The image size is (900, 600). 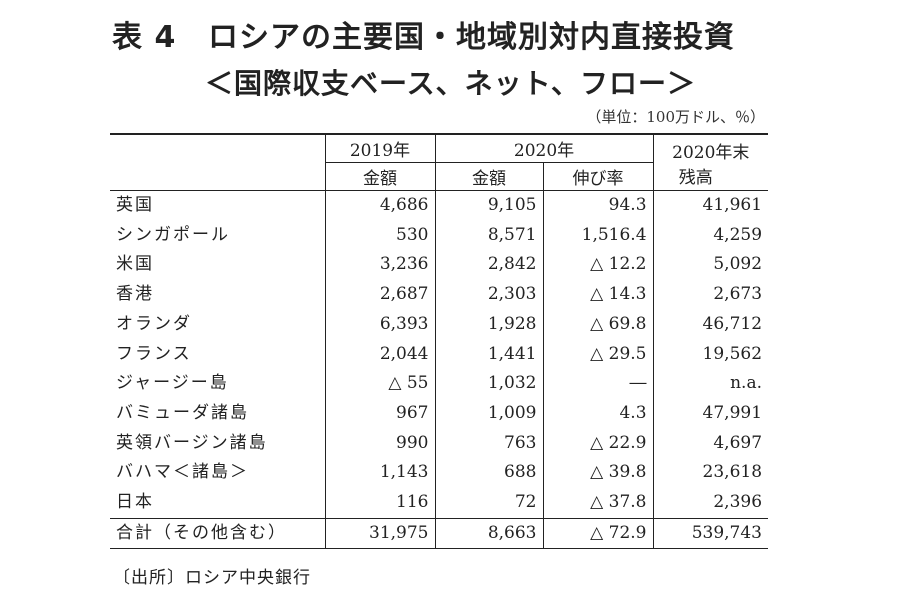 What do you see at coordinates (488, 205) in the screenshot?
I see `cell-2020: 9,105` at bounding box center [488, 205].